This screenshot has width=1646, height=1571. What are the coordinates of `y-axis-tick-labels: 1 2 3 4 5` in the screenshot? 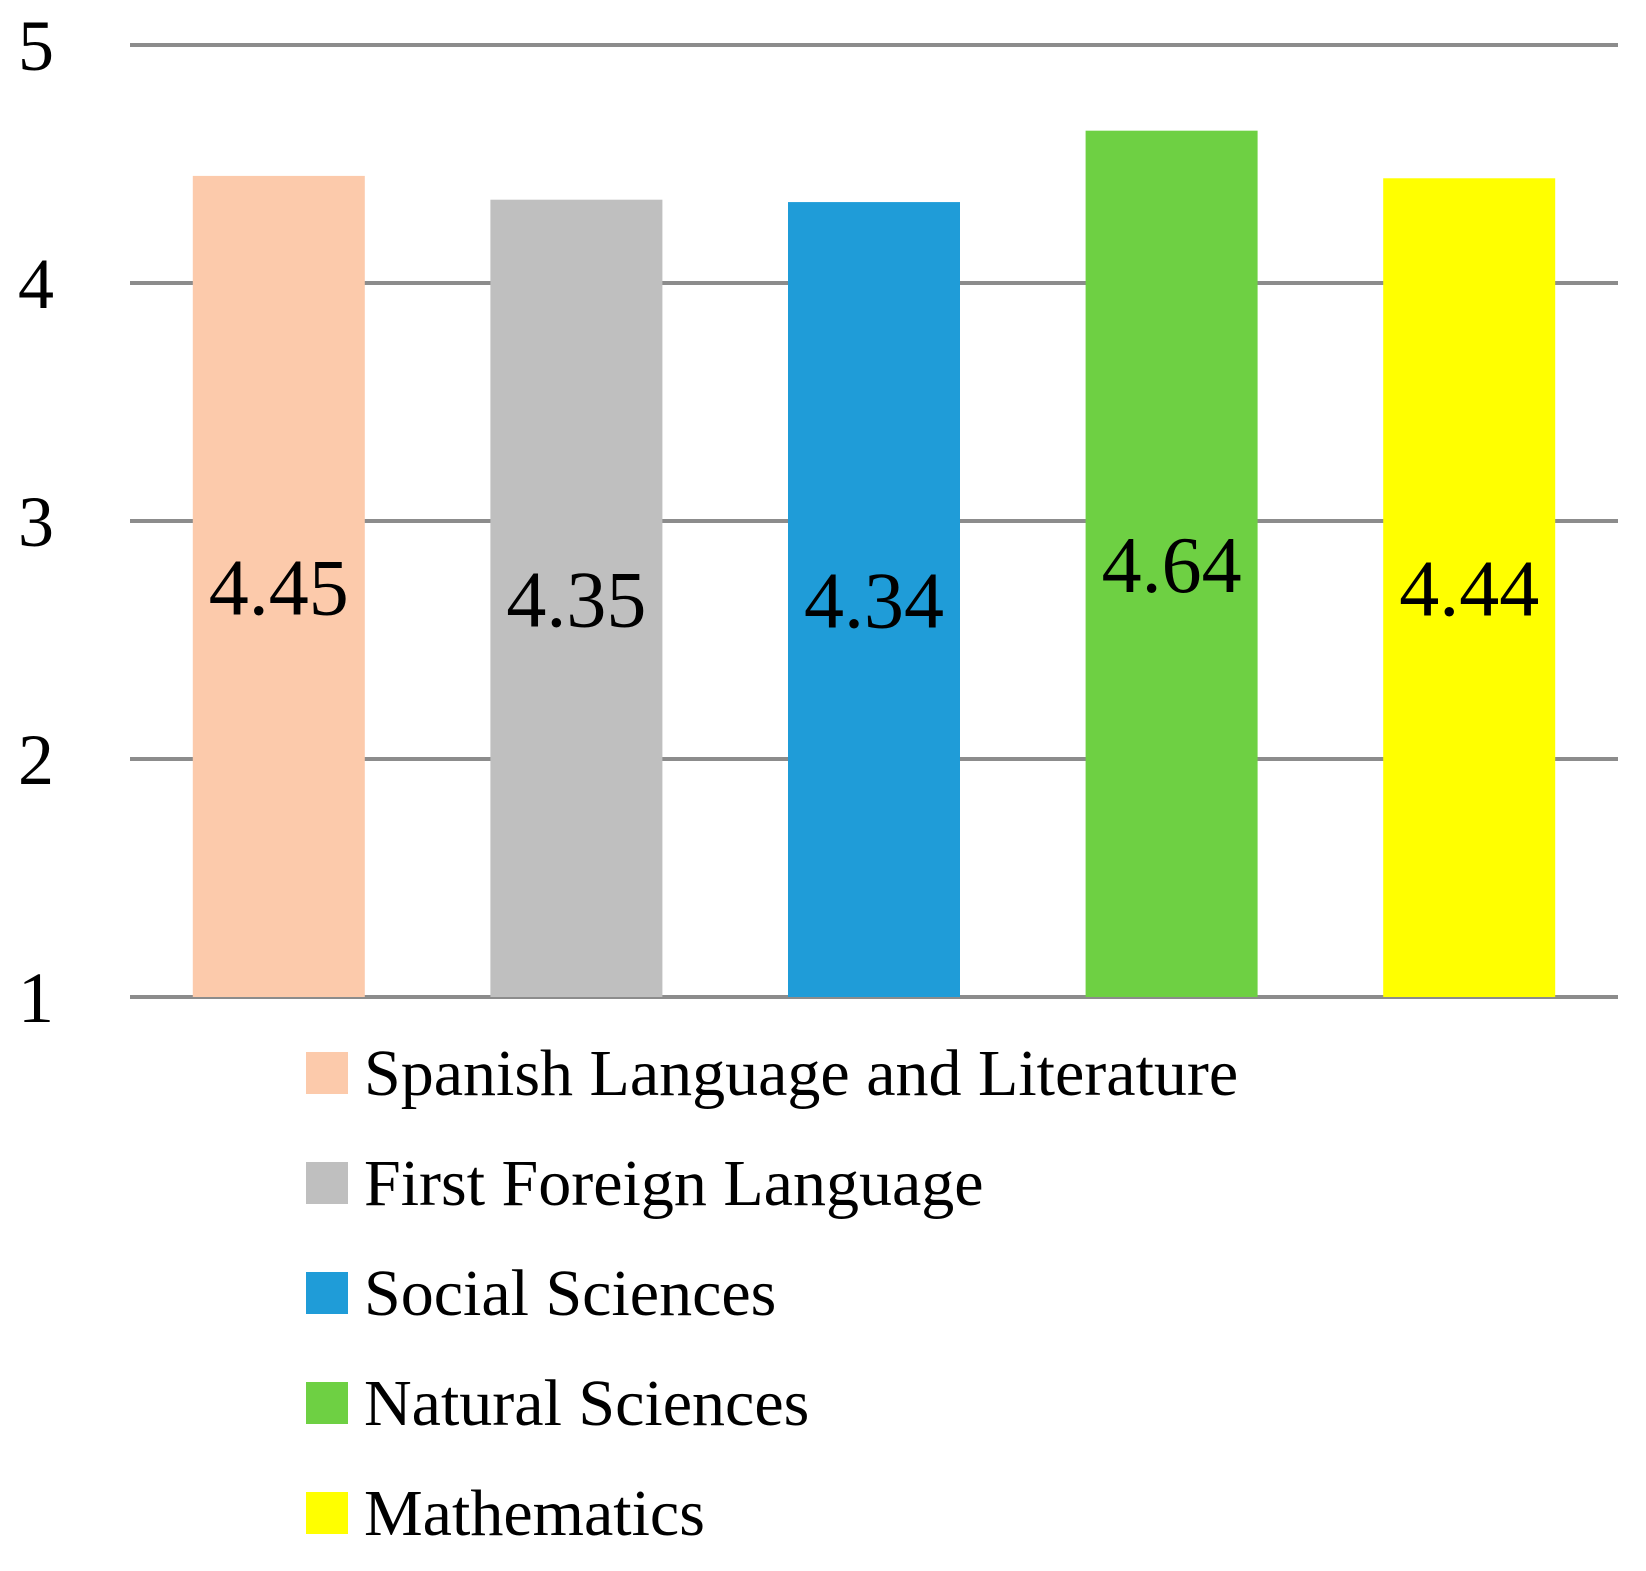 It's located at (36, 522).